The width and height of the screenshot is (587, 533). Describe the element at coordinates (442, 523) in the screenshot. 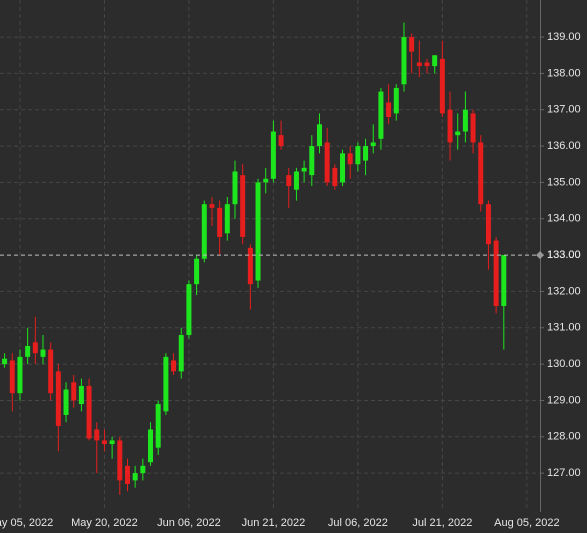

I see `x-tick-label: Jul 21, 2022` at that location.